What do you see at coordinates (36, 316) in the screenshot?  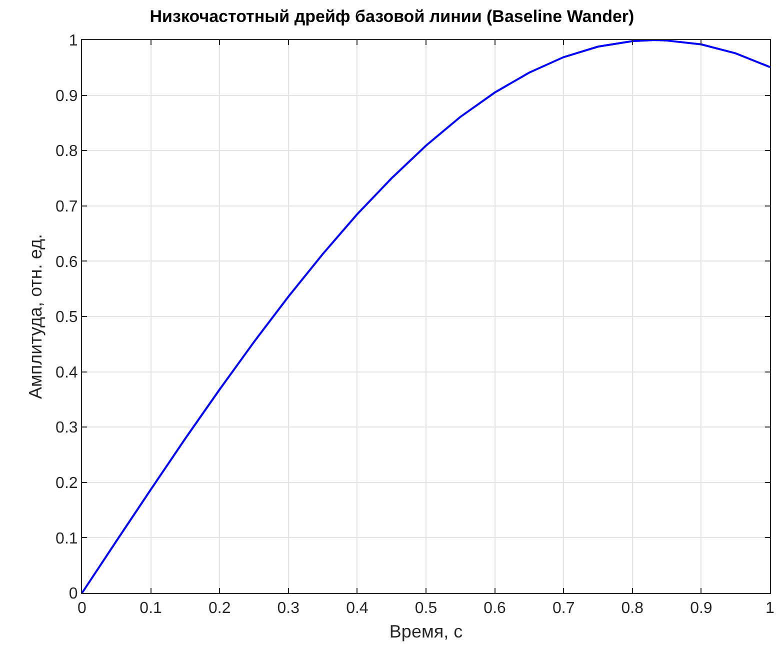 I see `y-axis-title: Амплитуда, отн. ед.` at bounding box center [36, 316].